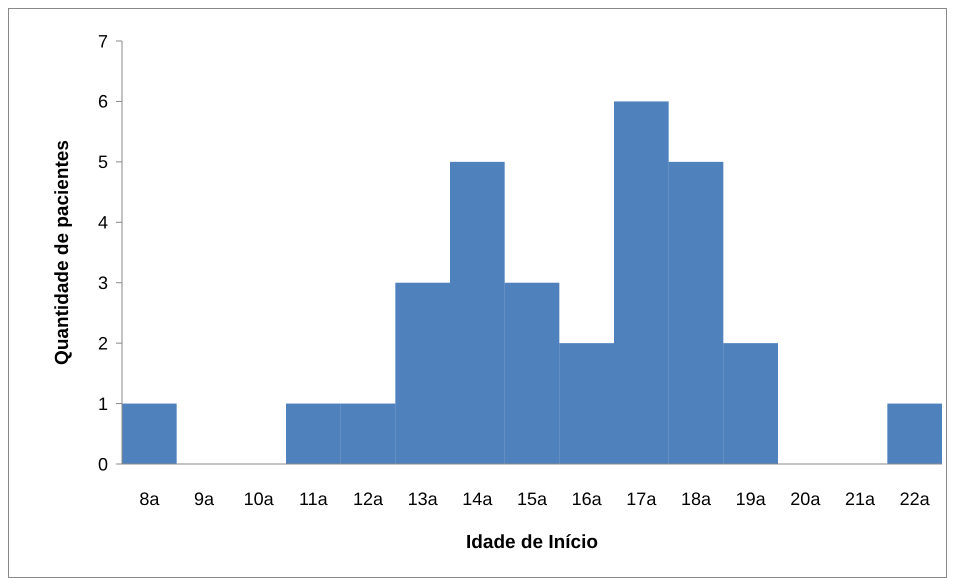 The width and height of the screenshot is (955, 578). I want to click on y-axis-title: Quantidade de pacientes, so click(62, 252).